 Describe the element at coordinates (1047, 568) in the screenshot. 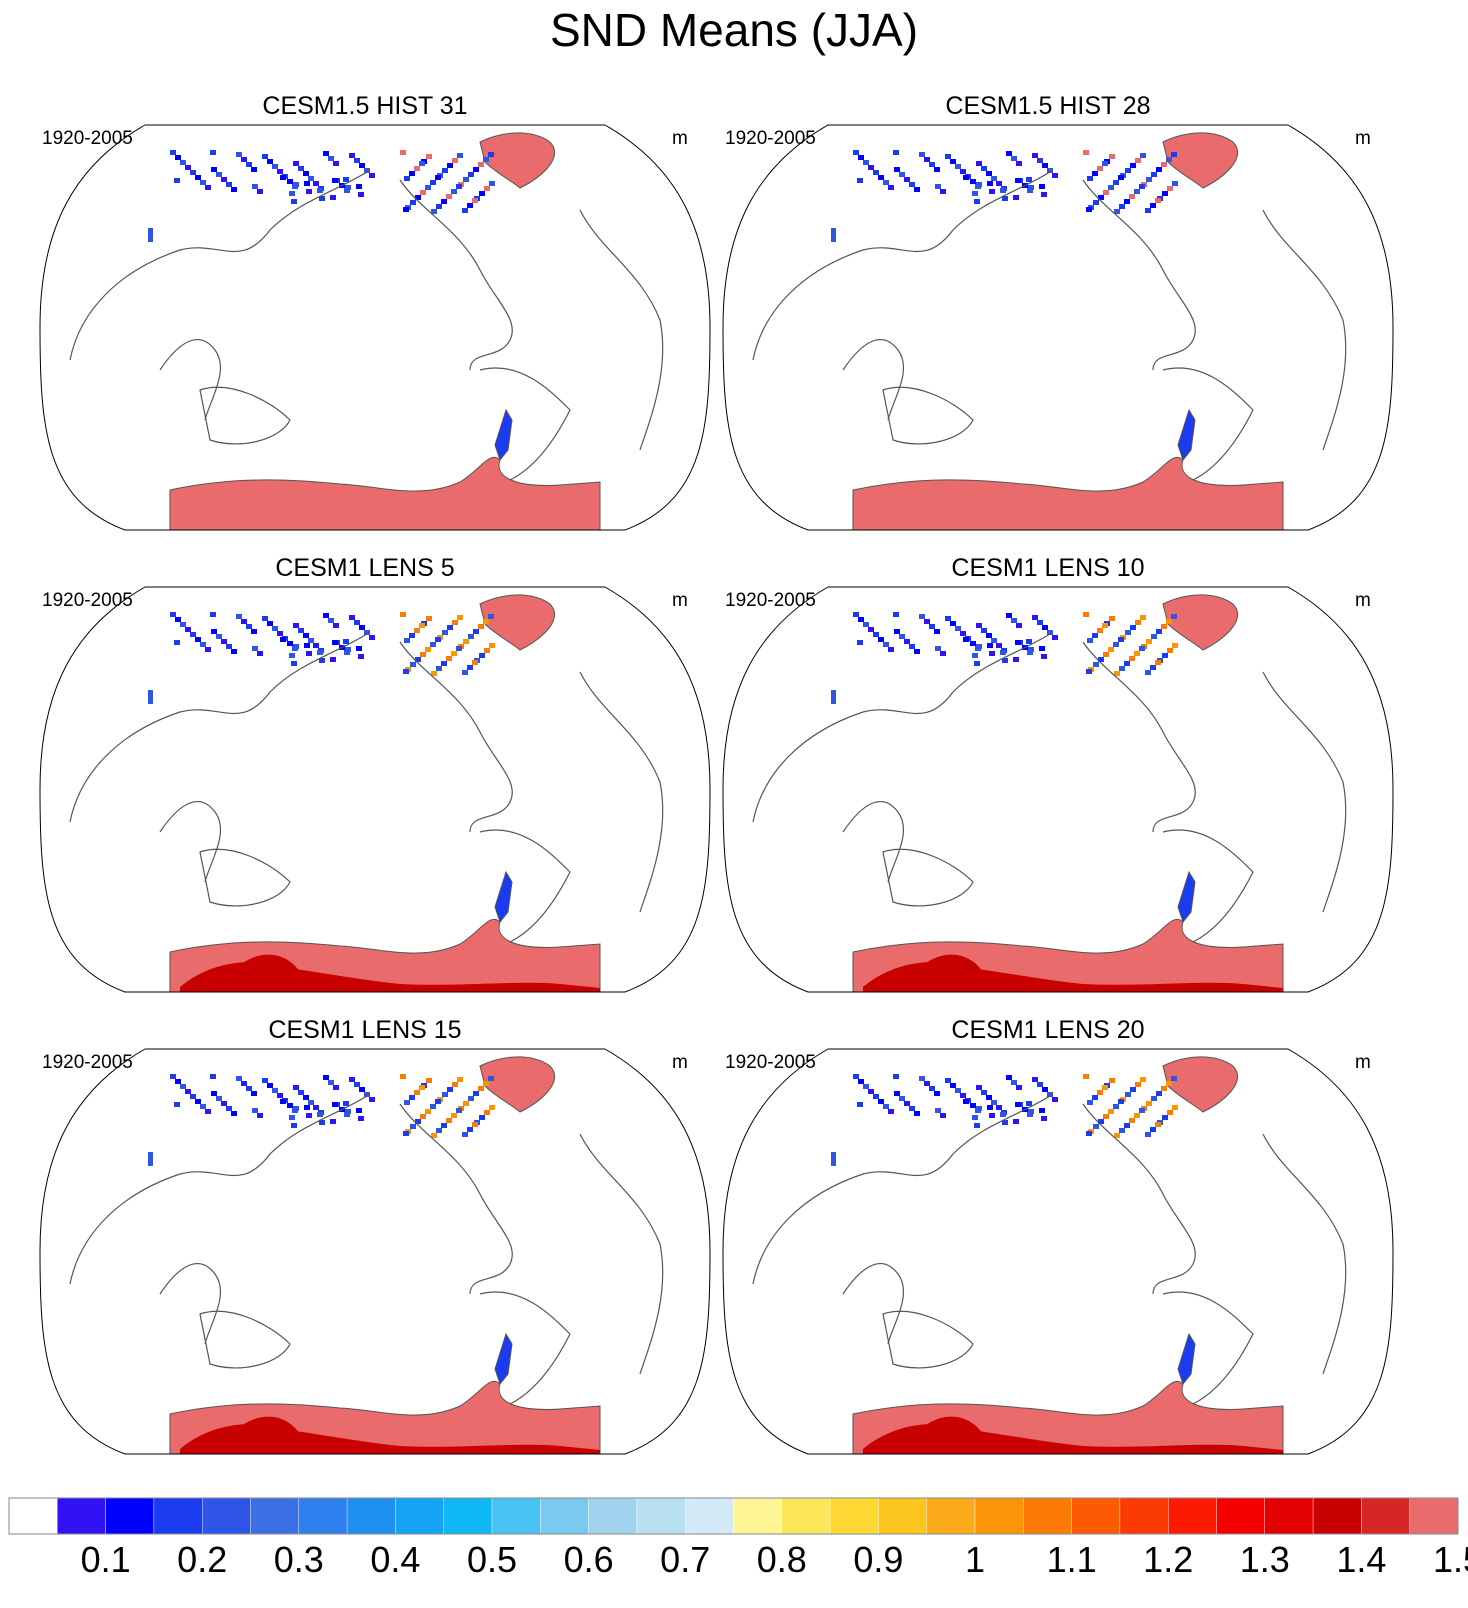

I see `panel-title: CESM1 LENS 10` at that location.